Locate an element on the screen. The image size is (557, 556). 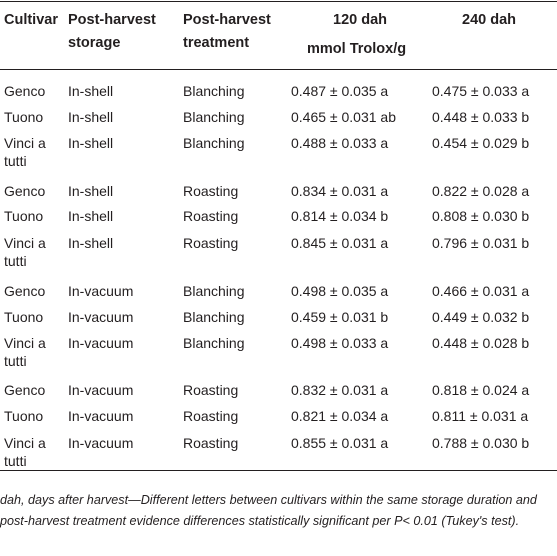
value-240-cell: 0.808 ± 0.030 b is located at coordinates (481, 216).